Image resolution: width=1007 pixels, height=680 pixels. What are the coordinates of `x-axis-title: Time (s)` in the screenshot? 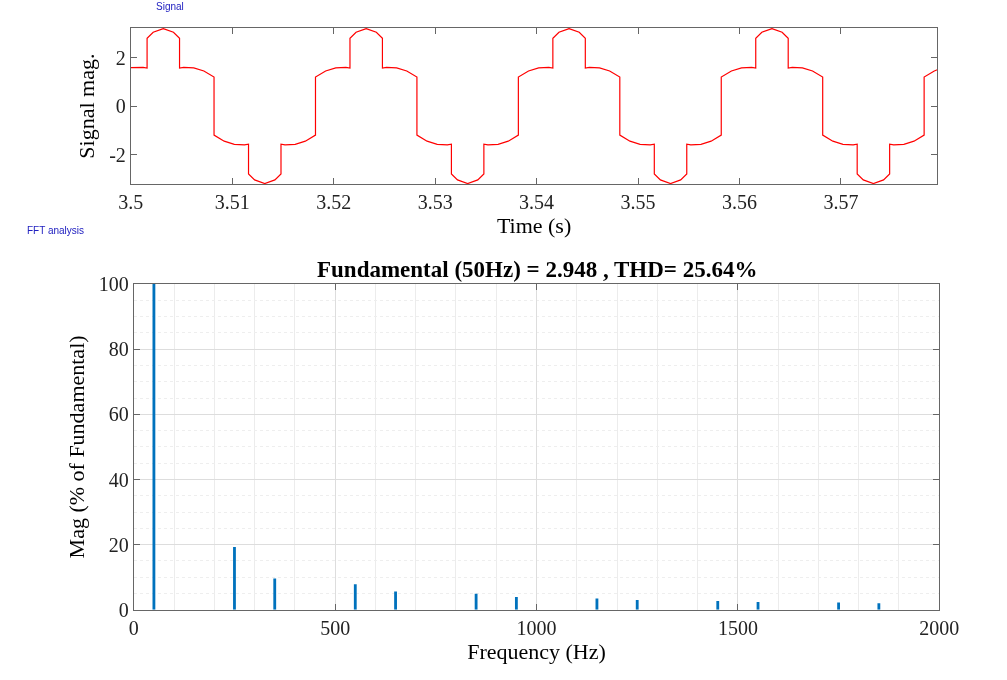 It's located at (534, 226).